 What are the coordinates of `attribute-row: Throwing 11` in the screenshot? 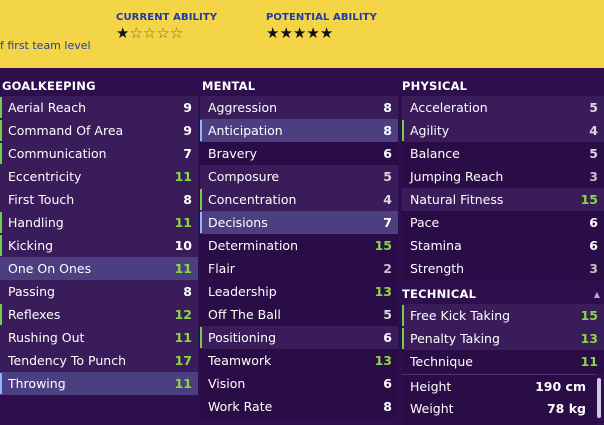 It's located at (99, 383).